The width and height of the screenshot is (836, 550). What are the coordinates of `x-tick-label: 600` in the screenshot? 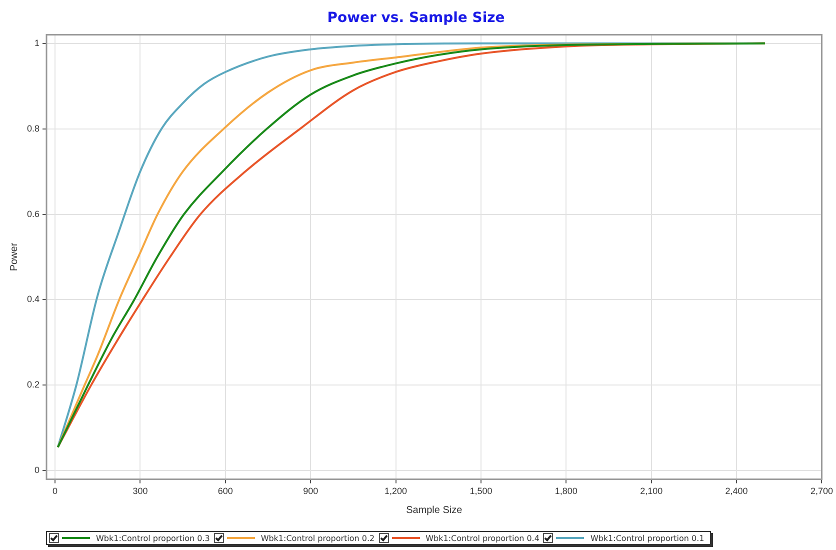 It's located at (225, 491).